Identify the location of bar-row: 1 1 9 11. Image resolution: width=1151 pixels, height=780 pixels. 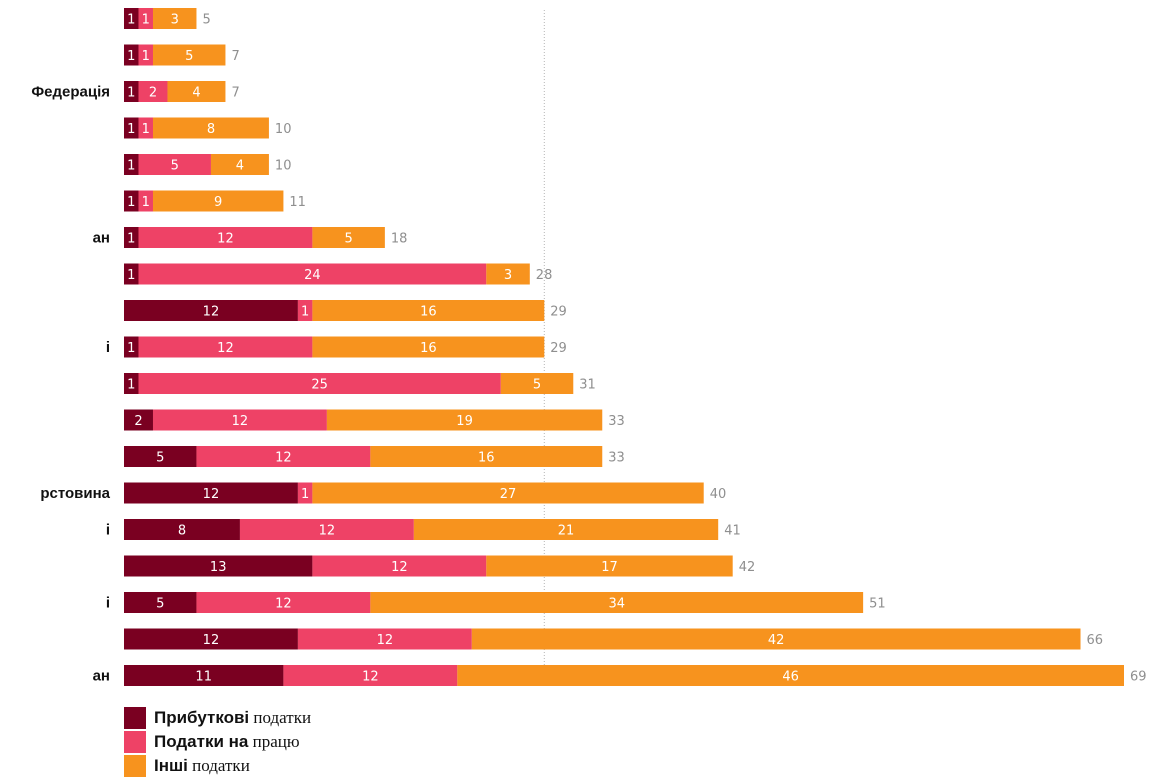
(215, 201).